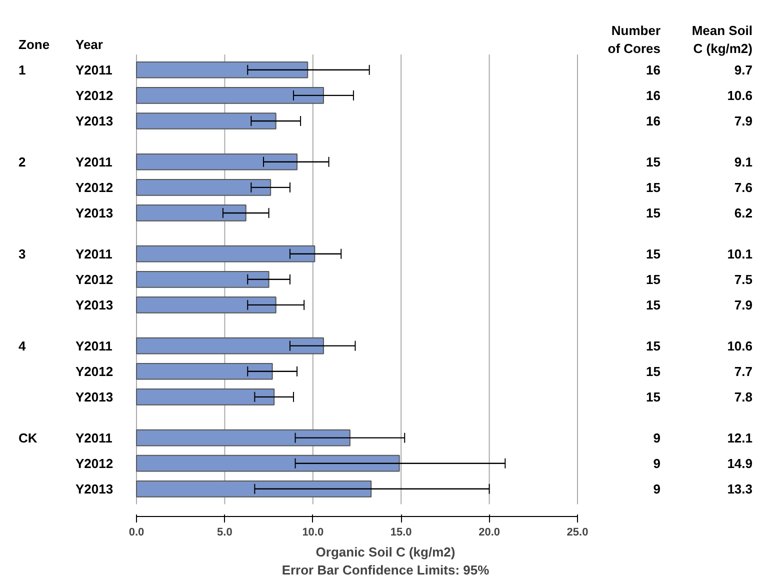 The height and width of the screenshot is (580, 770). I want to click on data-label: 6.2, so click(743, 212).